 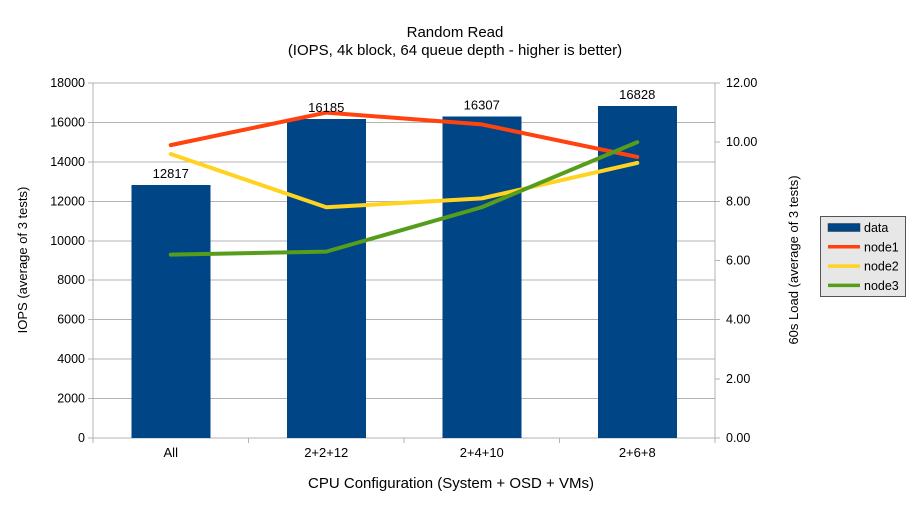 What do you see at coordinates (404, 181) in the screenshot?
I see `line-node2` at bounding box center [404, 181].